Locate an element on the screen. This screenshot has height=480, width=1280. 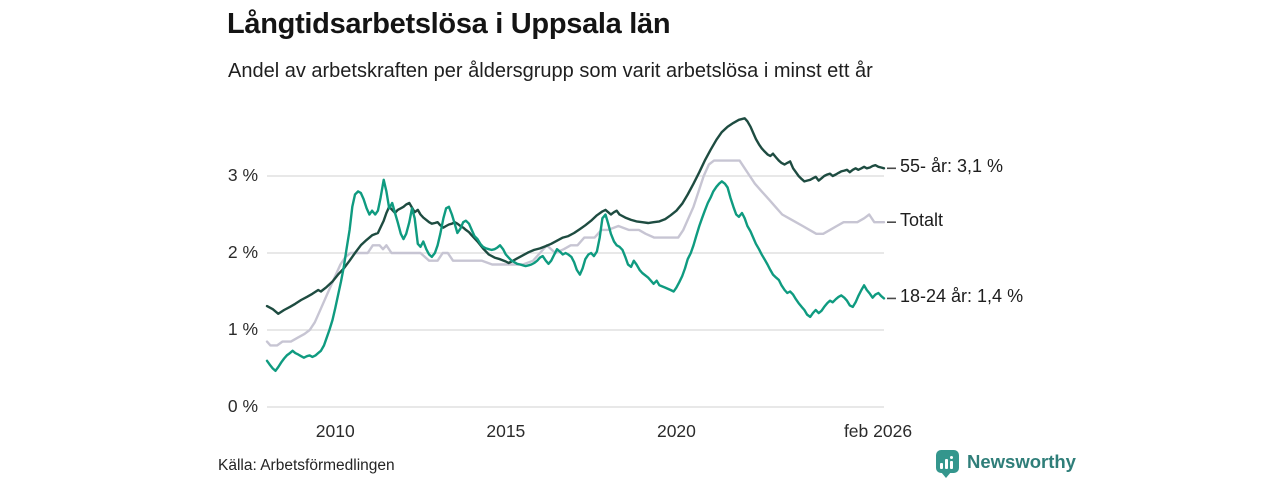
y-axis-label: 1 % is located at coordinates (242, 329).